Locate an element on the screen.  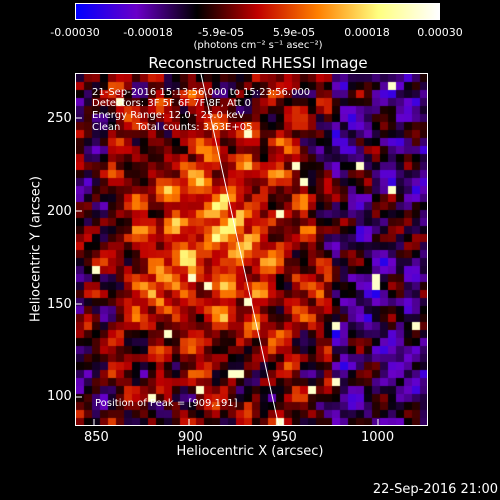
plot-timestamp: 22-Sep-2016 21:00 is located at coordinates (435, 489).